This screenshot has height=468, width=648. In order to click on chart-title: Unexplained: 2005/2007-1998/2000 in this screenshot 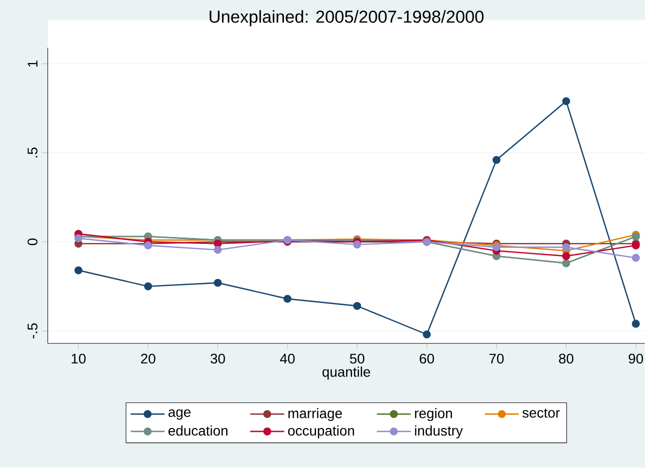, I will do `click(347, 18)`.